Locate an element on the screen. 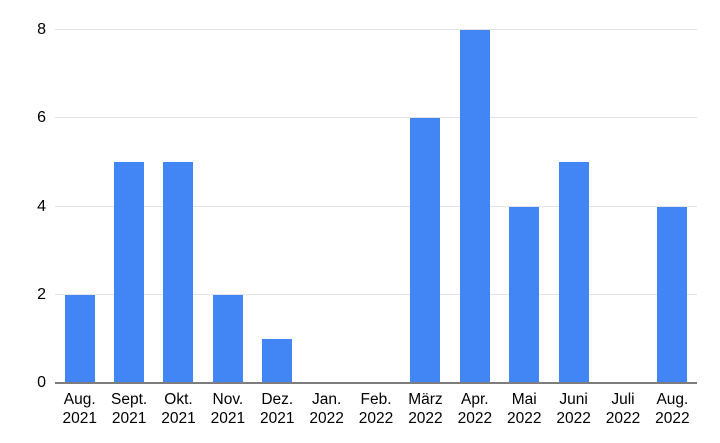  x-label-month: Juli is located at coordinates (623, 399).